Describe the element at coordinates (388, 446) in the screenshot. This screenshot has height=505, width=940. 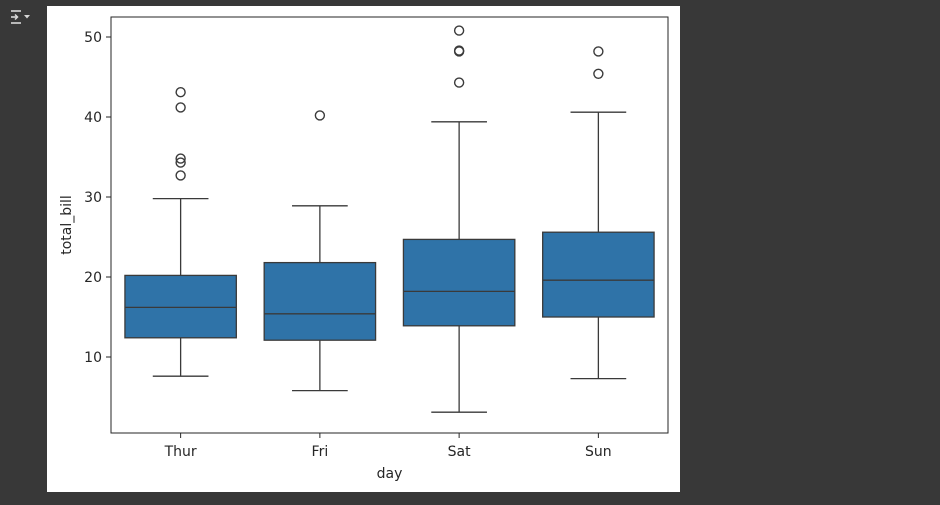
I see `x-axis: Thur Fri Sat Sun` at that location.